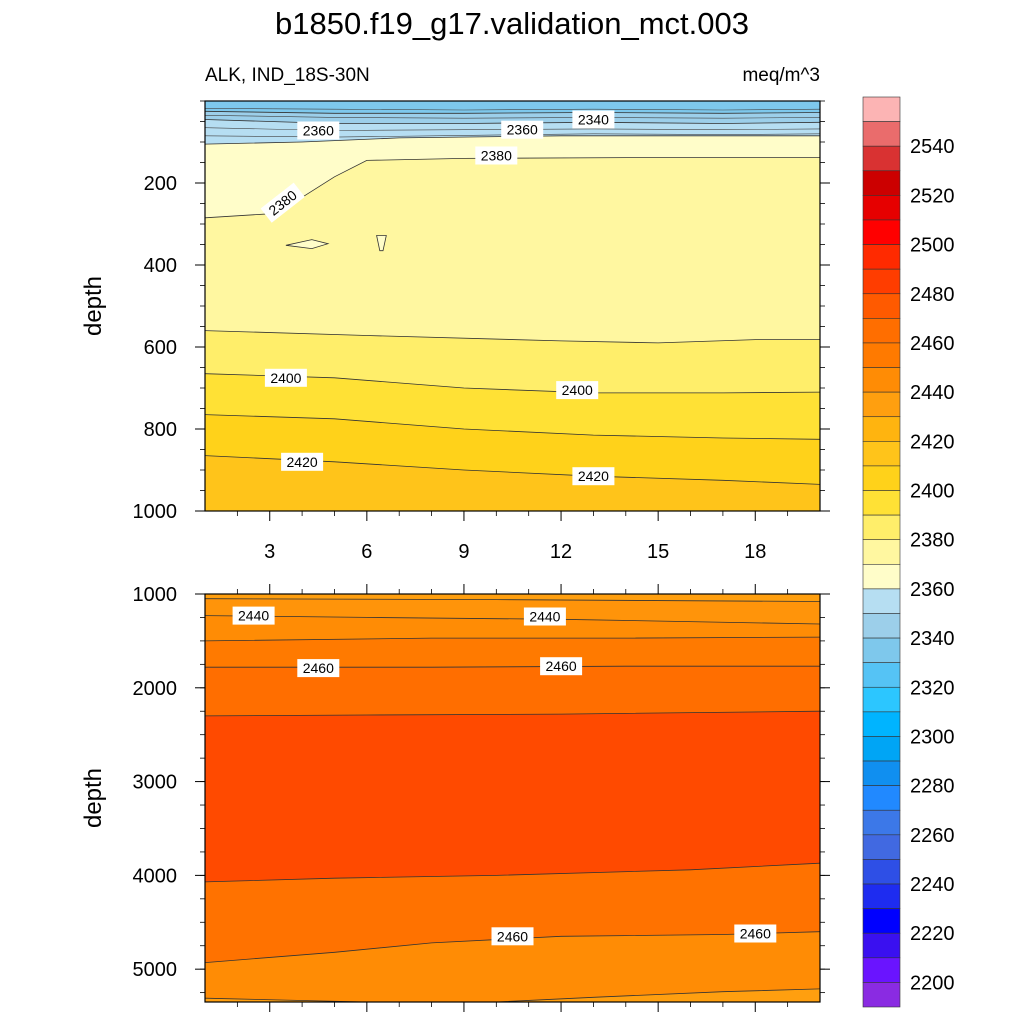 This screenshot has height=1024, width=1024. I want to click on colorbar-label: 2380, so click(932, 541).